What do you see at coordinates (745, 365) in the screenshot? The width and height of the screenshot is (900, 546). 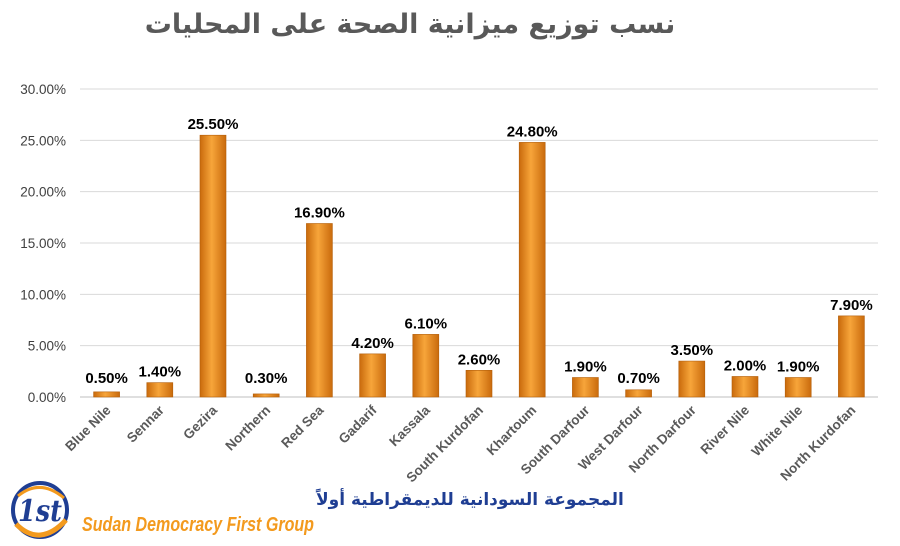 I see `data-label: 2.00%` at bounding box center [745, 365].